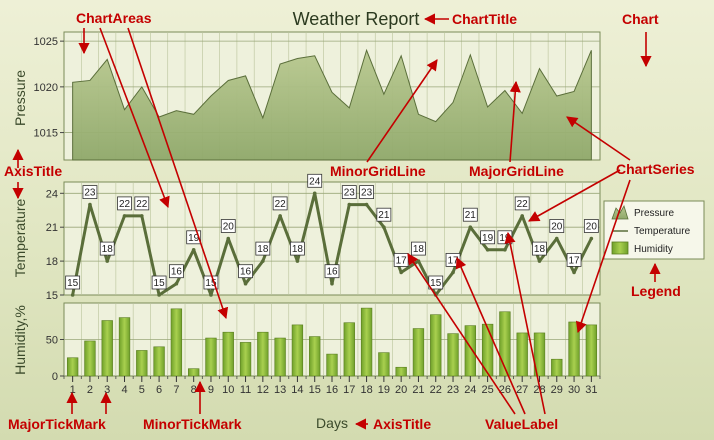  What do you see at coordinates (20, 237) in the screenshot?
I see `y-axis-title-temperature: Temperature` at bounding box center [20, 237].